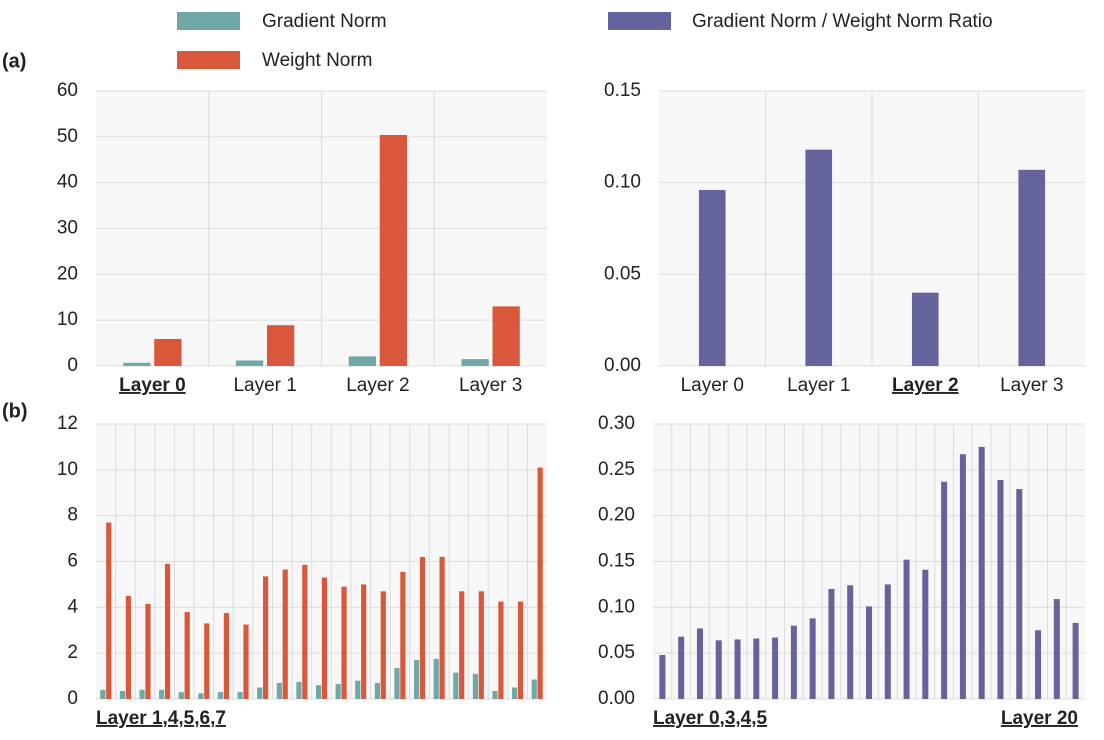 The image size is (1104, 740). I want to click on y-tick-label: 0, so click(72, 698).